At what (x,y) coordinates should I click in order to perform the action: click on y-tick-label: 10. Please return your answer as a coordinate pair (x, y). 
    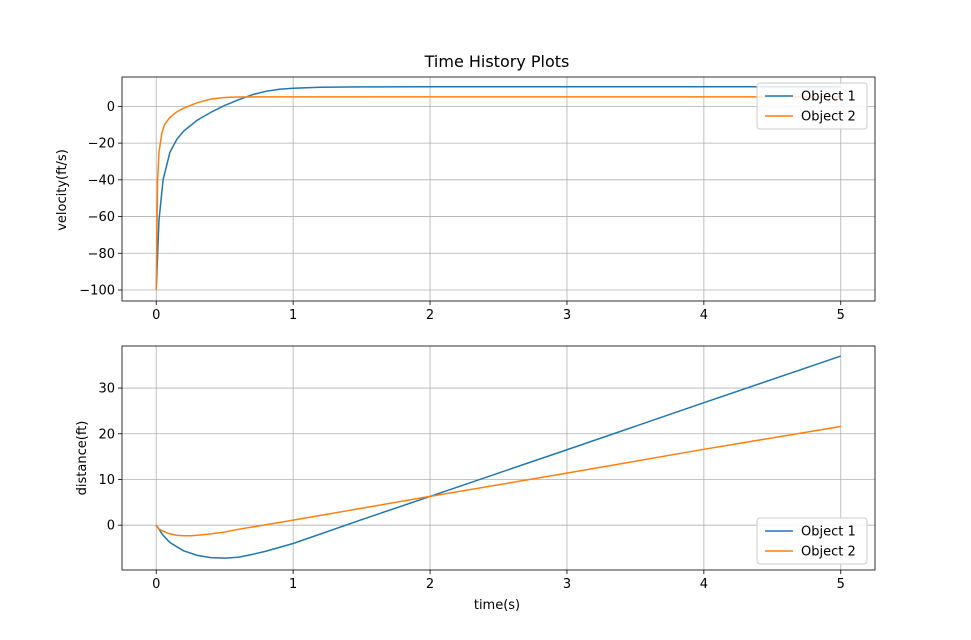
    Looking at the image, I should click on (106, 480).